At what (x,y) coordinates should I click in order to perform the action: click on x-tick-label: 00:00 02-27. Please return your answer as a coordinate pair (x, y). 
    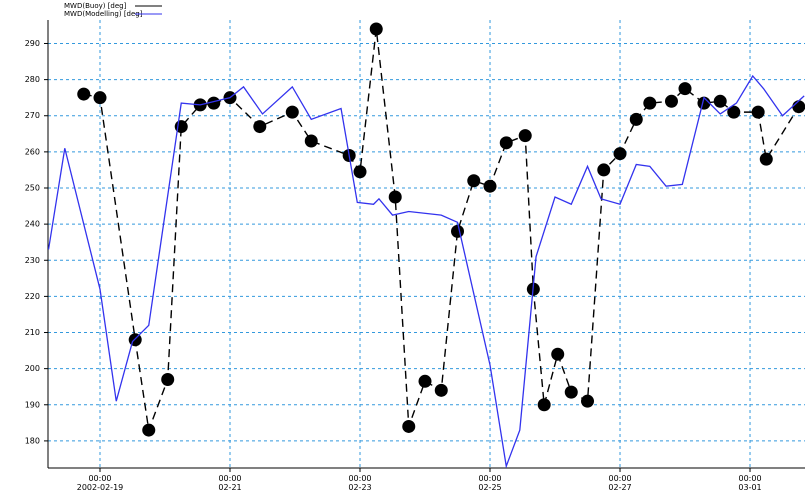
    Looking at the image, I should click on (619, 483).